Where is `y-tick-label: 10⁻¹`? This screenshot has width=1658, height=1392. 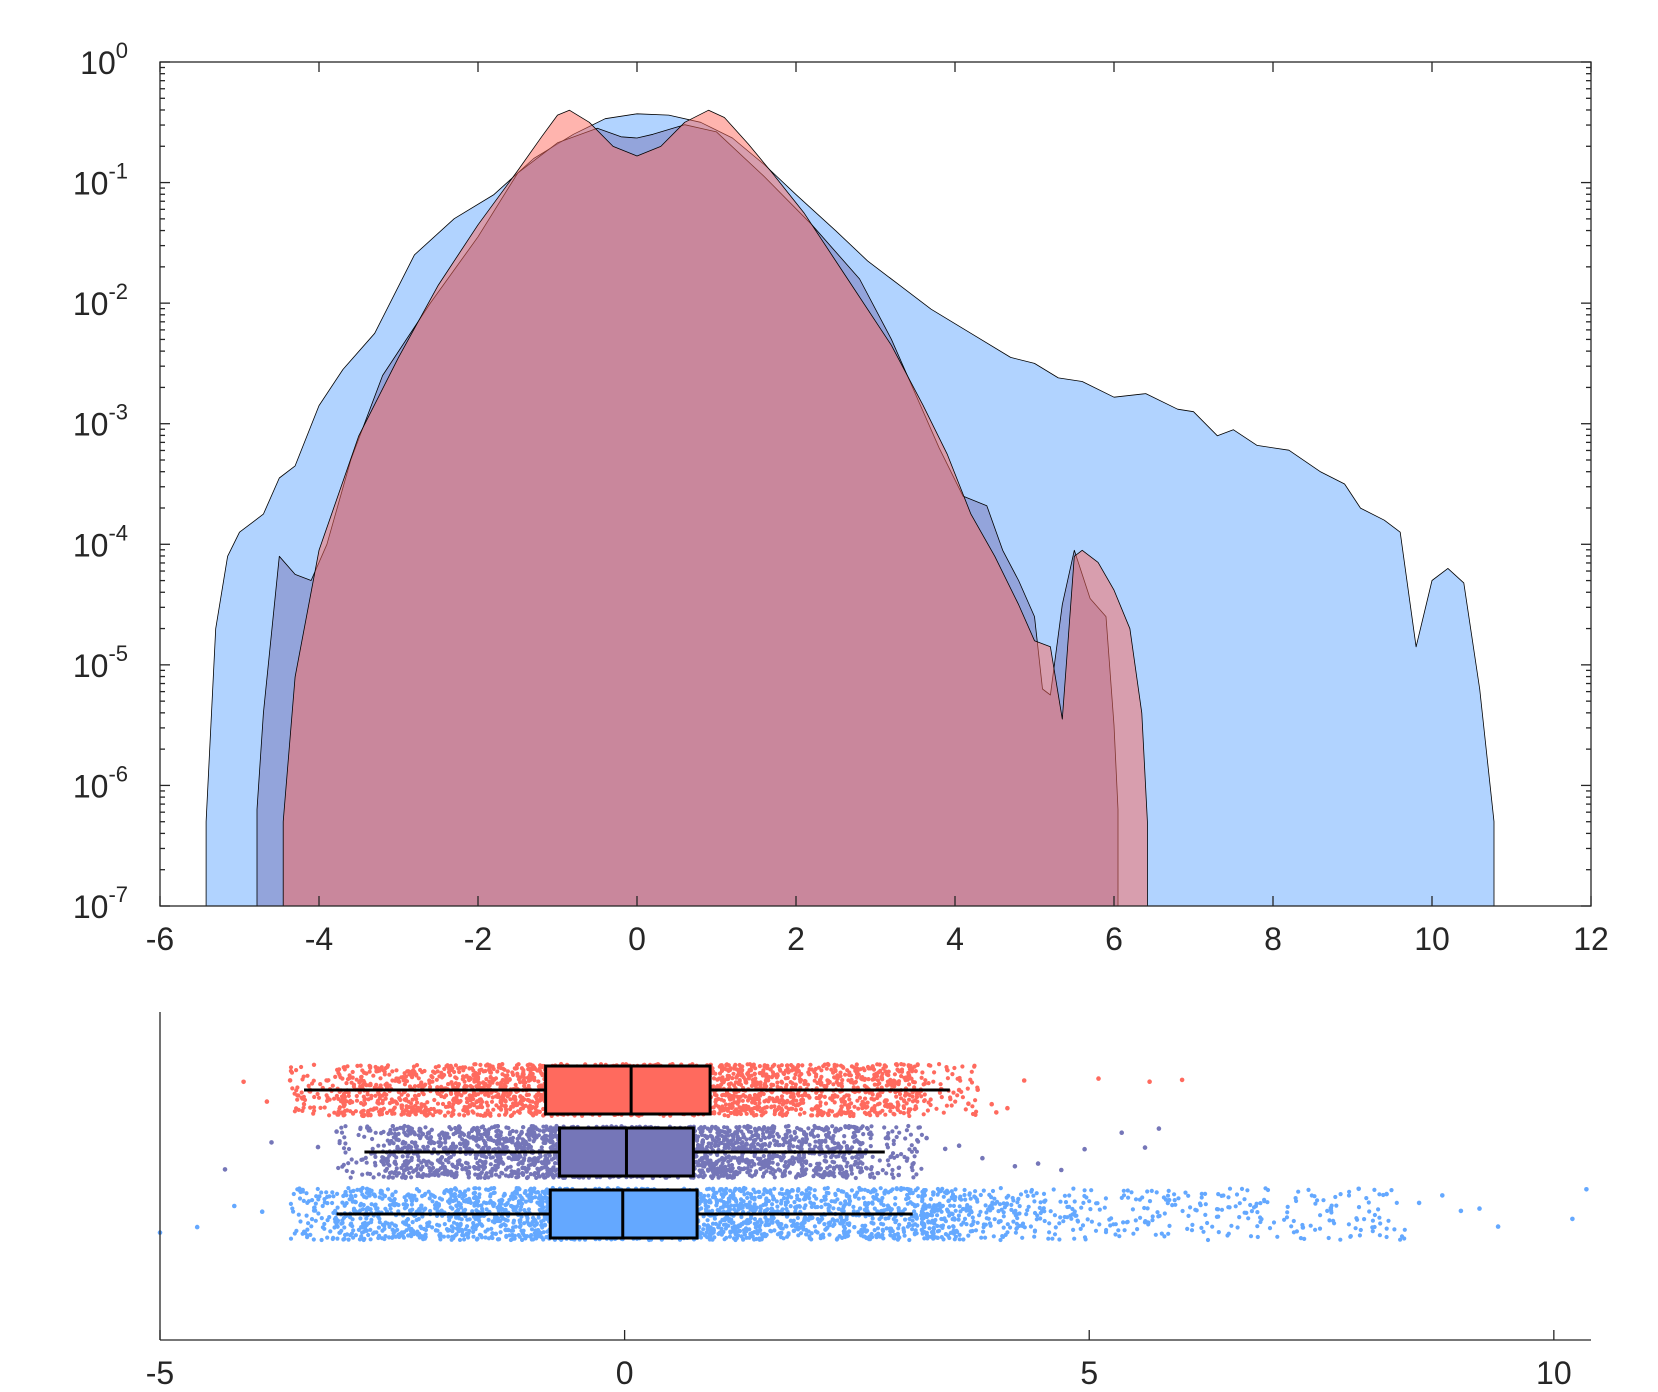
y-tick-label: 10⁻¹ is located at coordinates (100, 180).